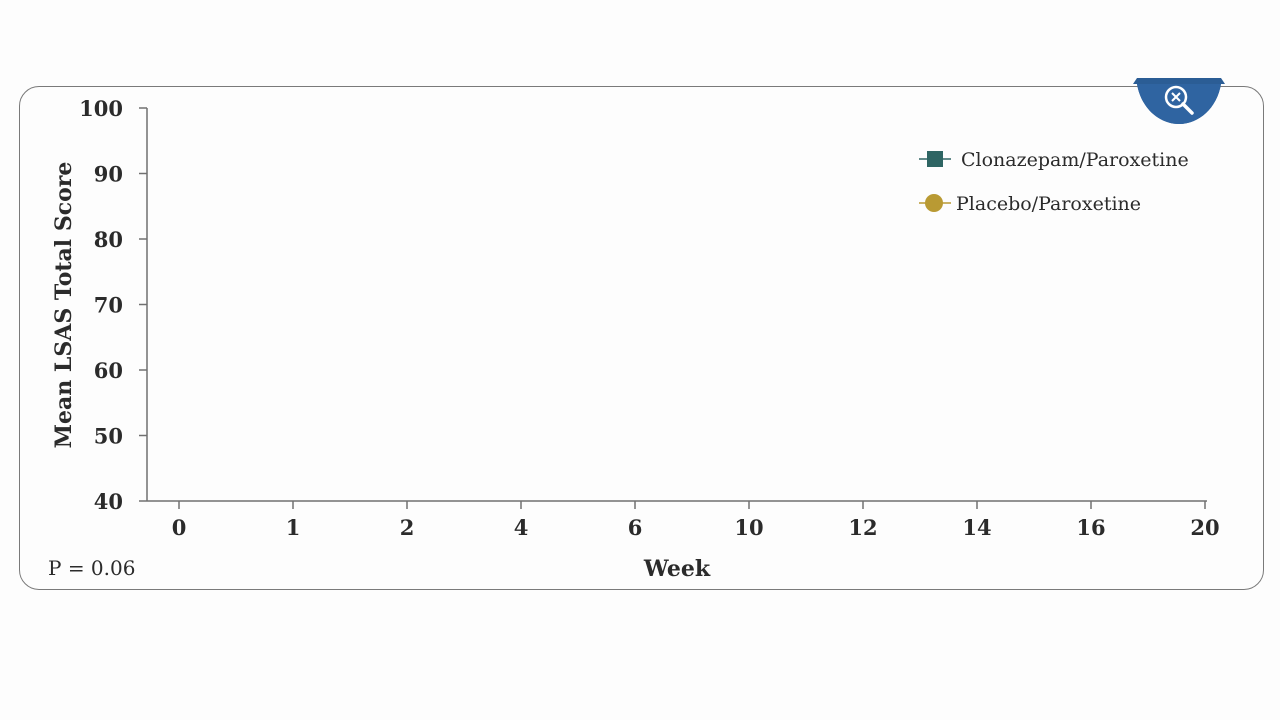 Image resolution: width=1280 pixels, height=720 pixels. What do you see at coordinates (64, 305) in the screenshot?
I see `y-axis-title: Mean LSAS Total Score` at bounding box center [64, 305].